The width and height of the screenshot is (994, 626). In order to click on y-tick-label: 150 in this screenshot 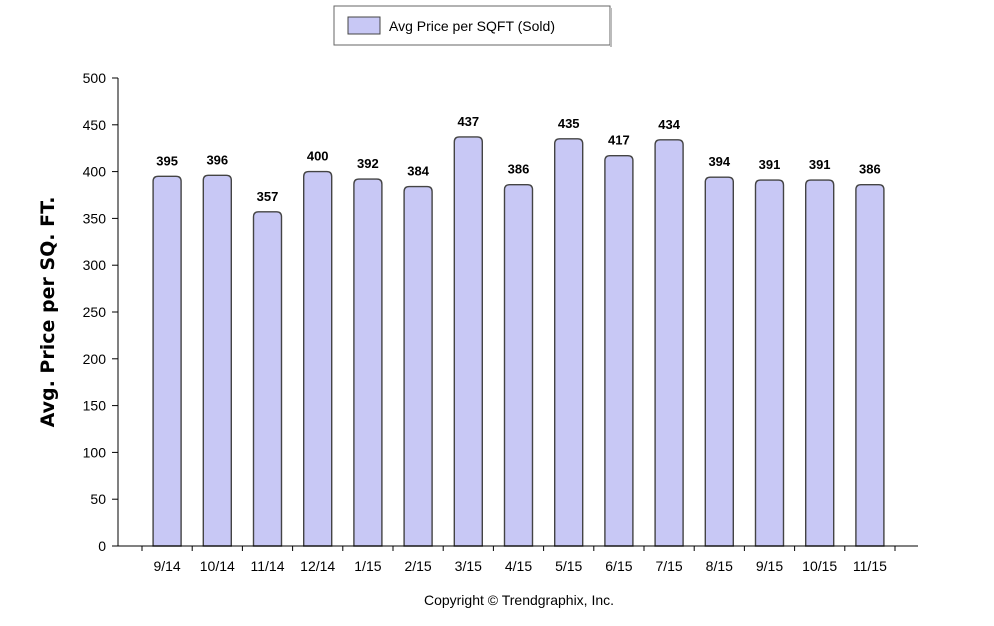, I will do `click(95, 406)`.